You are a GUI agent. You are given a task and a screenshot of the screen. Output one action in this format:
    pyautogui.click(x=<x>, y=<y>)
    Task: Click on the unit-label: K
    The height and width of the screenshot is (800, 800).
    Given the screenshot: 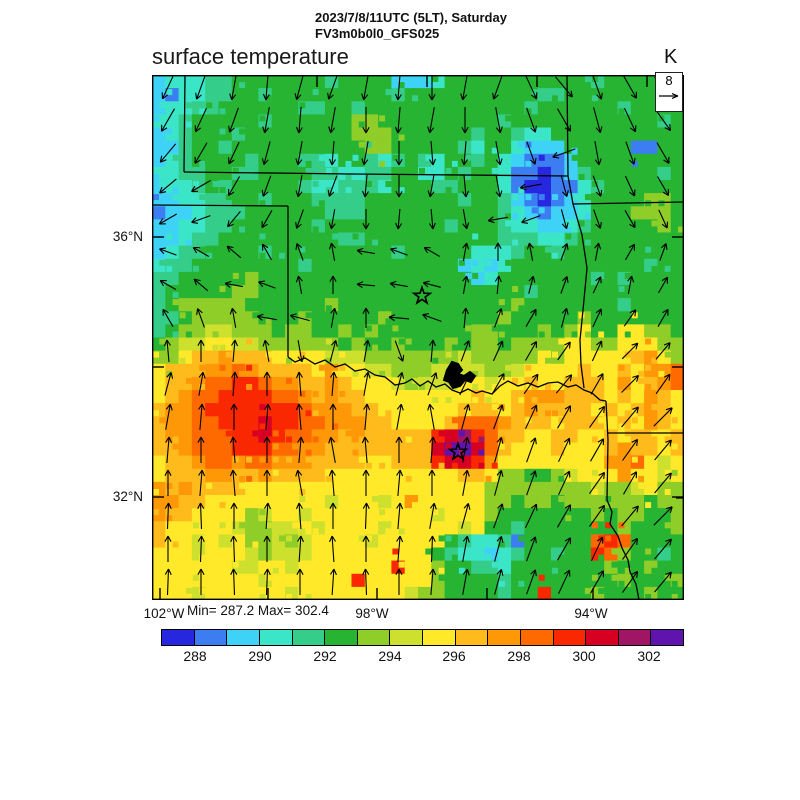 What is the action you would take?
    pyautogui.click(x=671, y=57)
    